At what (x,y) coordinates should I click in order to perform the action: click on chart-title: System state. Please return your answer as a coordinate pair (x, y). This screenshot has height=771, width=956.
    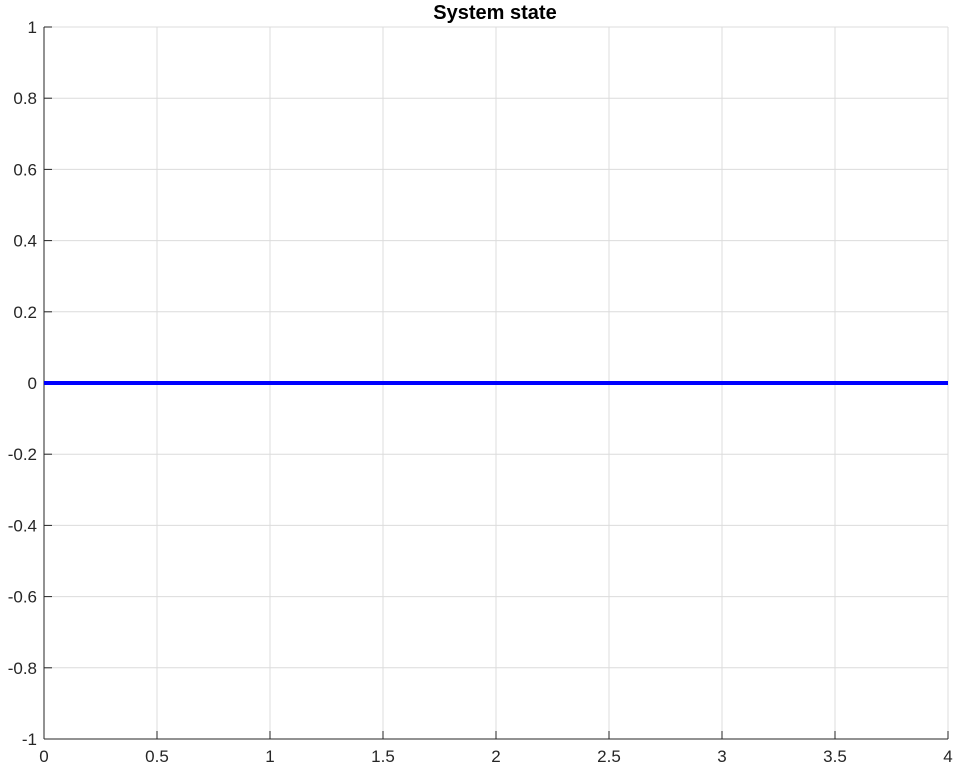
    Looking at the image, I should click on (494, 13).